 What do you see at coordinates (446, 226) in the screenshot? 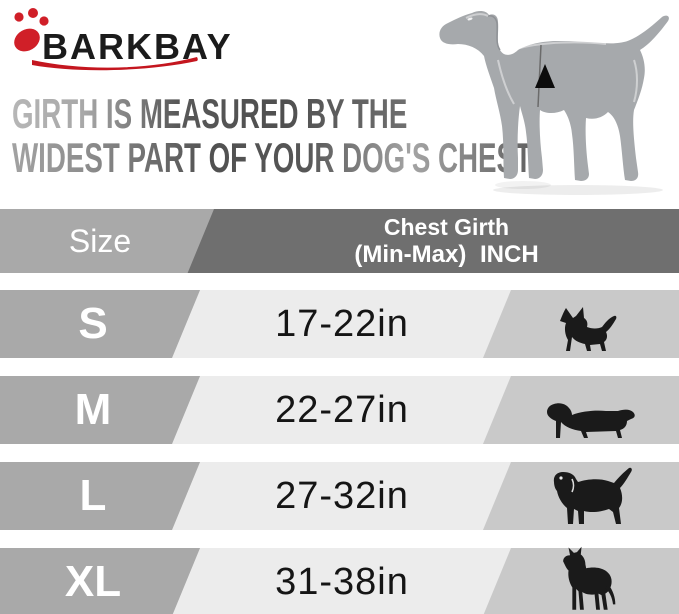
I see `header-girth-line1: Chest Girth` at bounding box center [446, 226].